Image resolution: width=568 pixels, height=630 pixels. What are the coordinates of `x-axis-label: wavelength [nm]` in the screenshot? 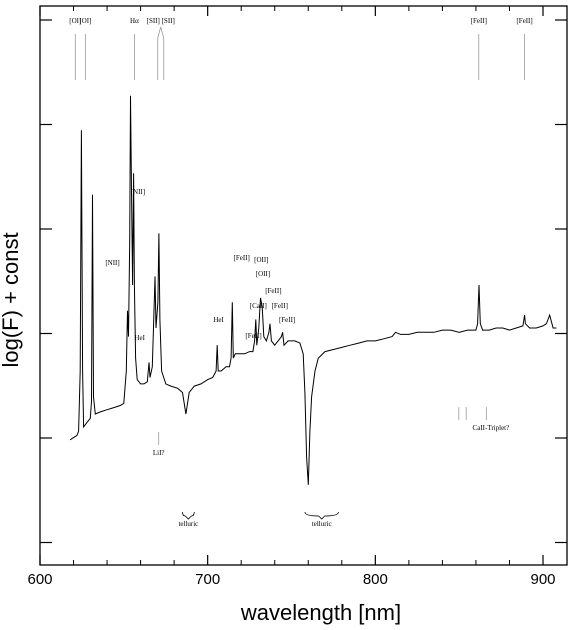 It's located at (320, 612).